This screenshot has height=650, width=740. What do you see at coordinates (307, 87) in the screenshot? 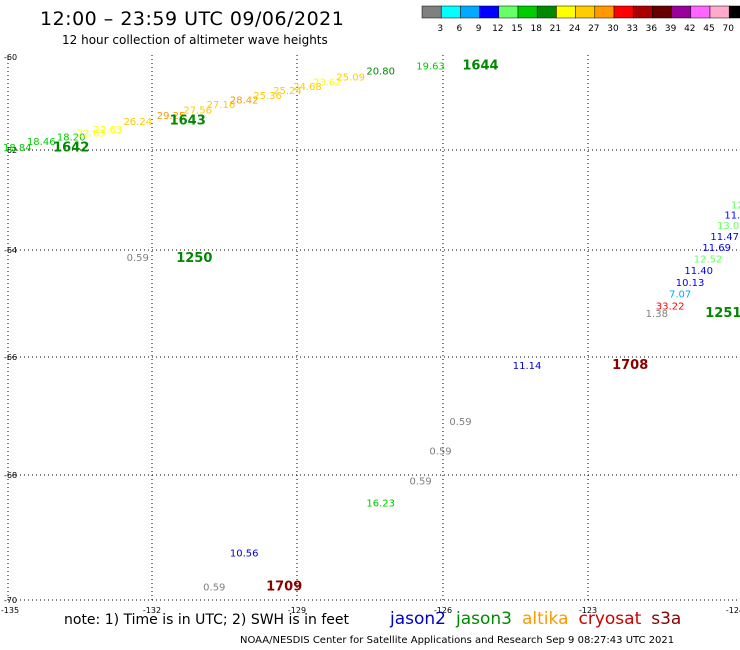
I see `swh-label: 24.68` at bounding box center [307, 87].